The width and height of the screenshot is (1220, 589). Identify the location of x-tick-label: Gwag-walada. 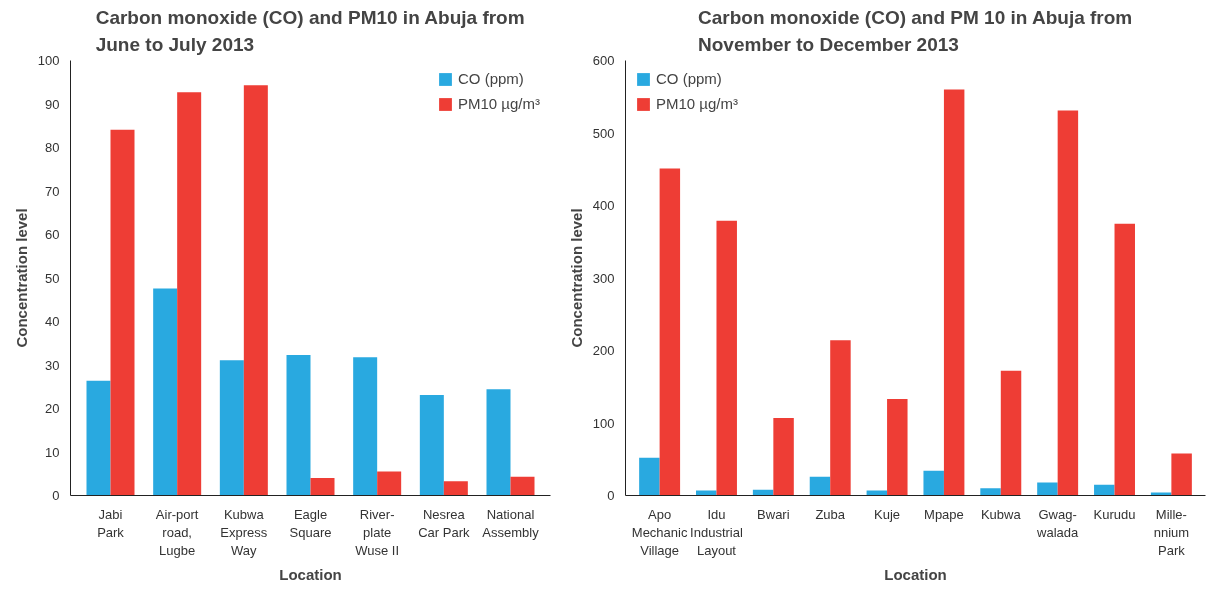
(1058, 523).